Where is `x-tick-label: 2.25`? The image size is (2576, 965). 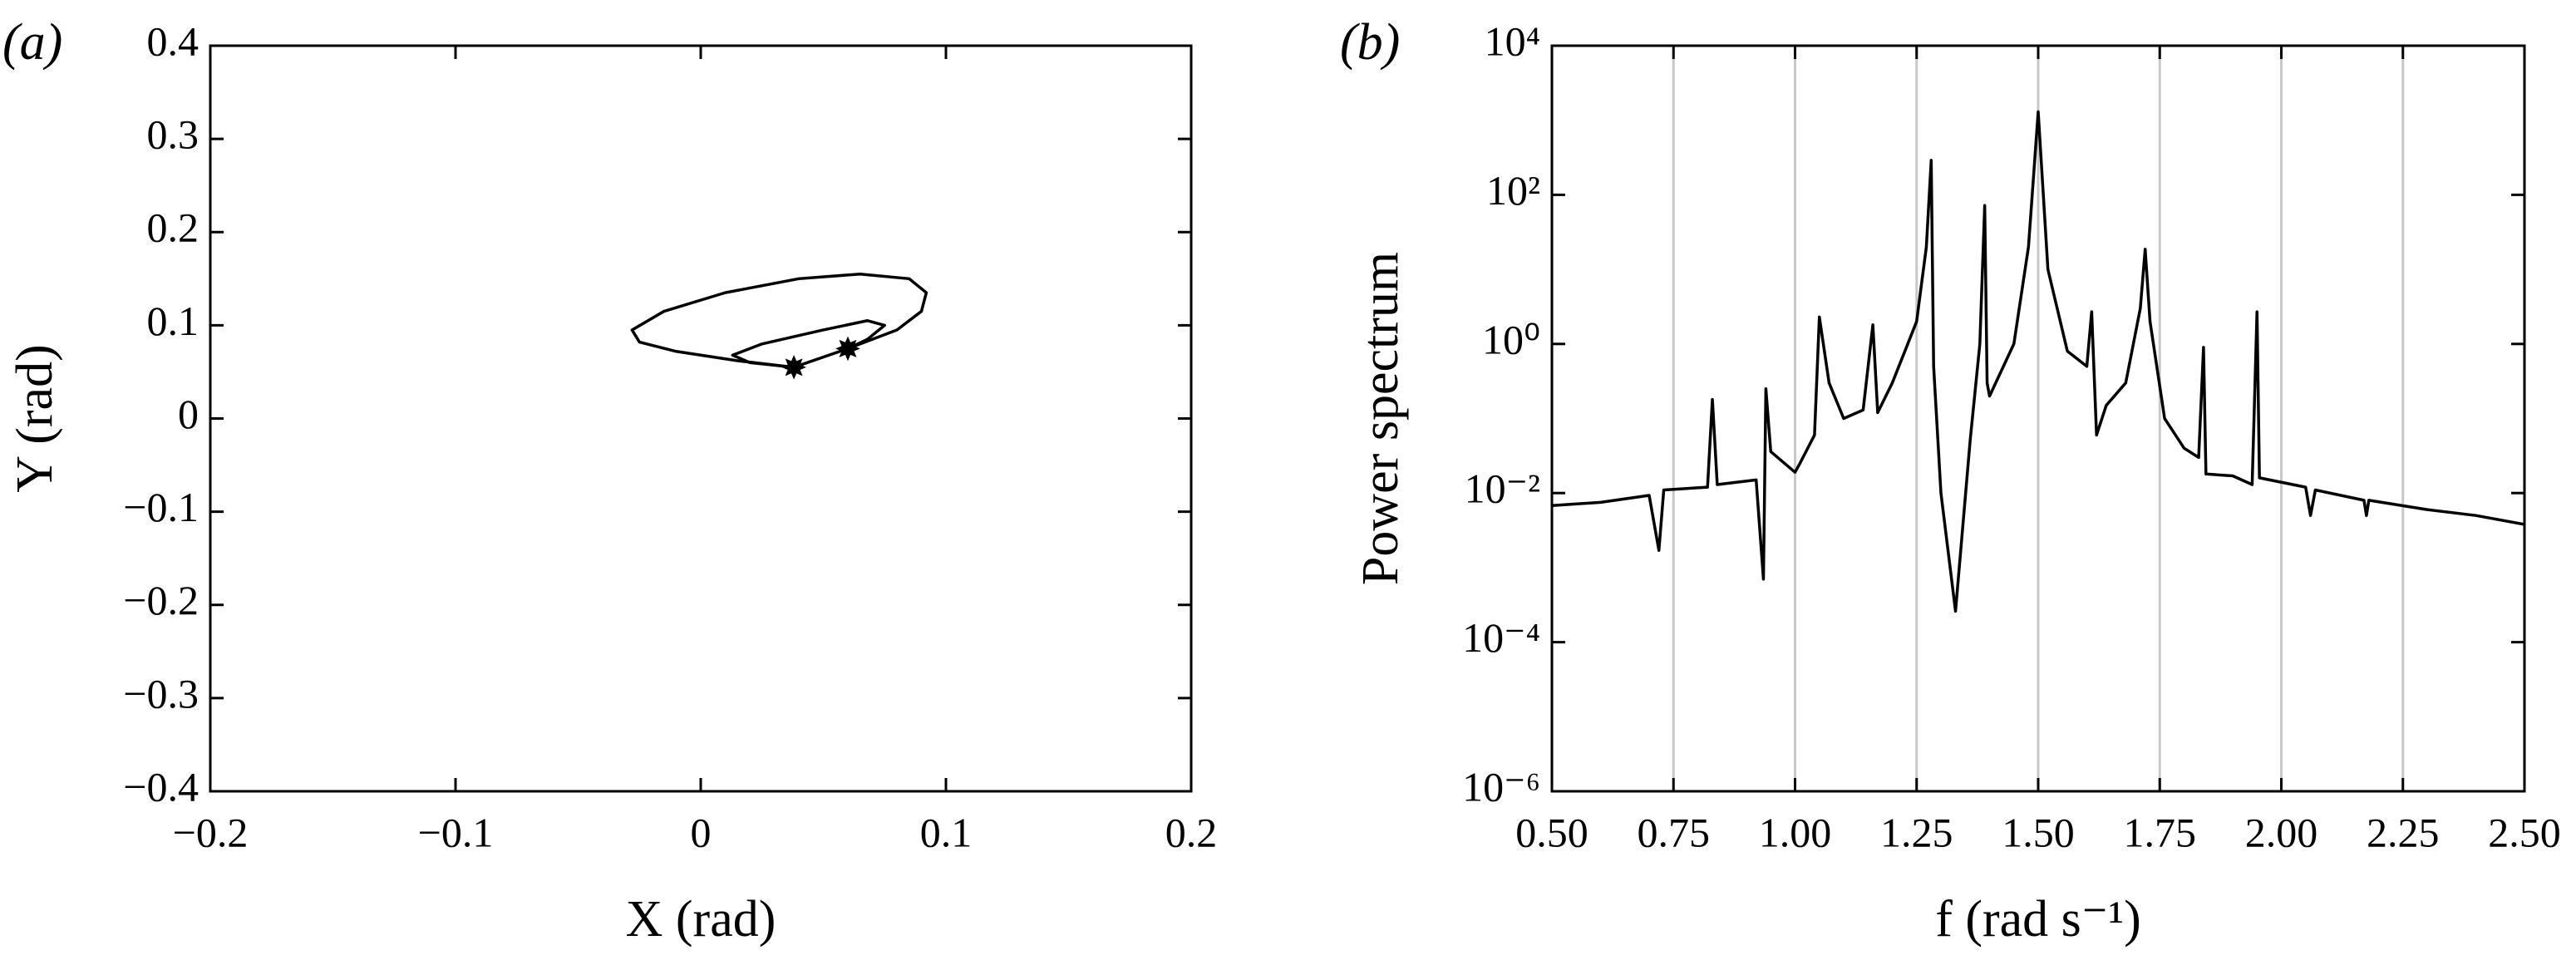 x-tick-label: 2.25 is located at coordinates (2403, 832).